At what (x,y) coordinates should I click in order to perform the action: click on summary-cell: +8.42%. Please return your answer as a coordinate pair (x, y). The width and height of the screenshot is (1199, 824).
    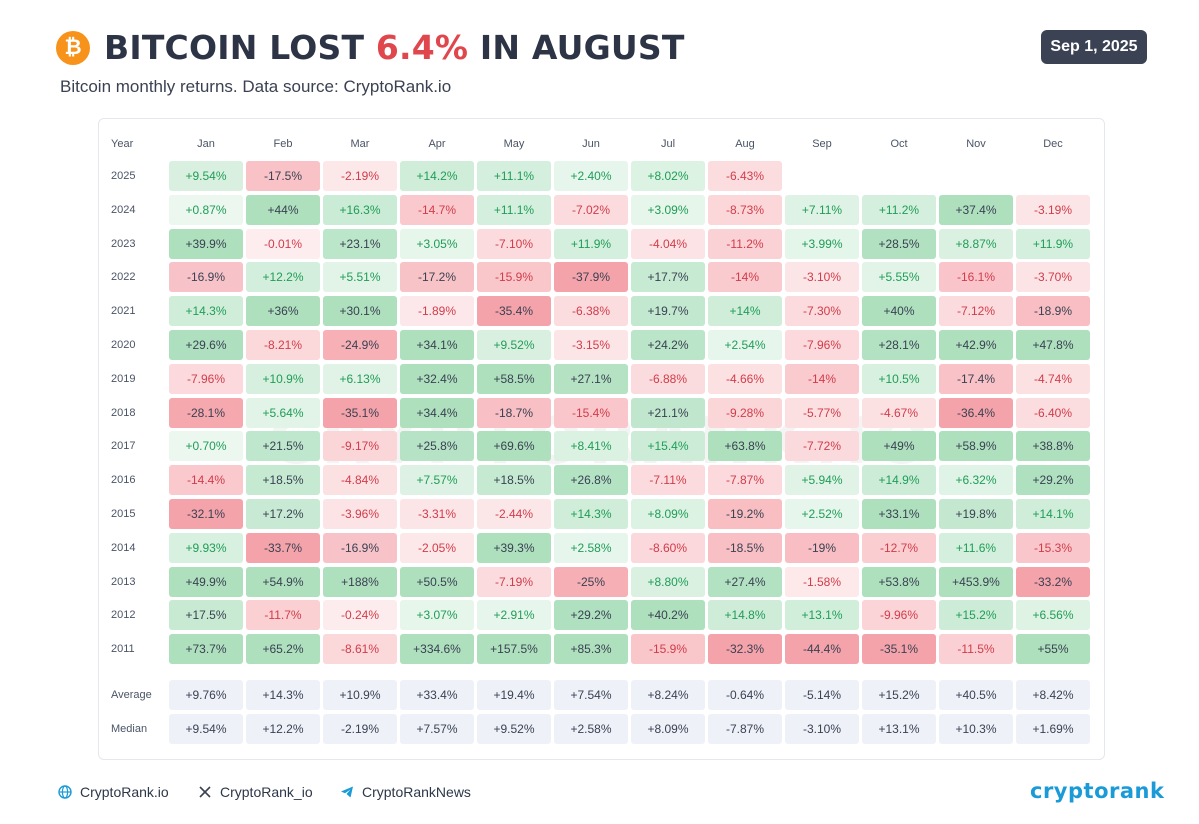
    Looking at the image, I should click on (1053, 695).